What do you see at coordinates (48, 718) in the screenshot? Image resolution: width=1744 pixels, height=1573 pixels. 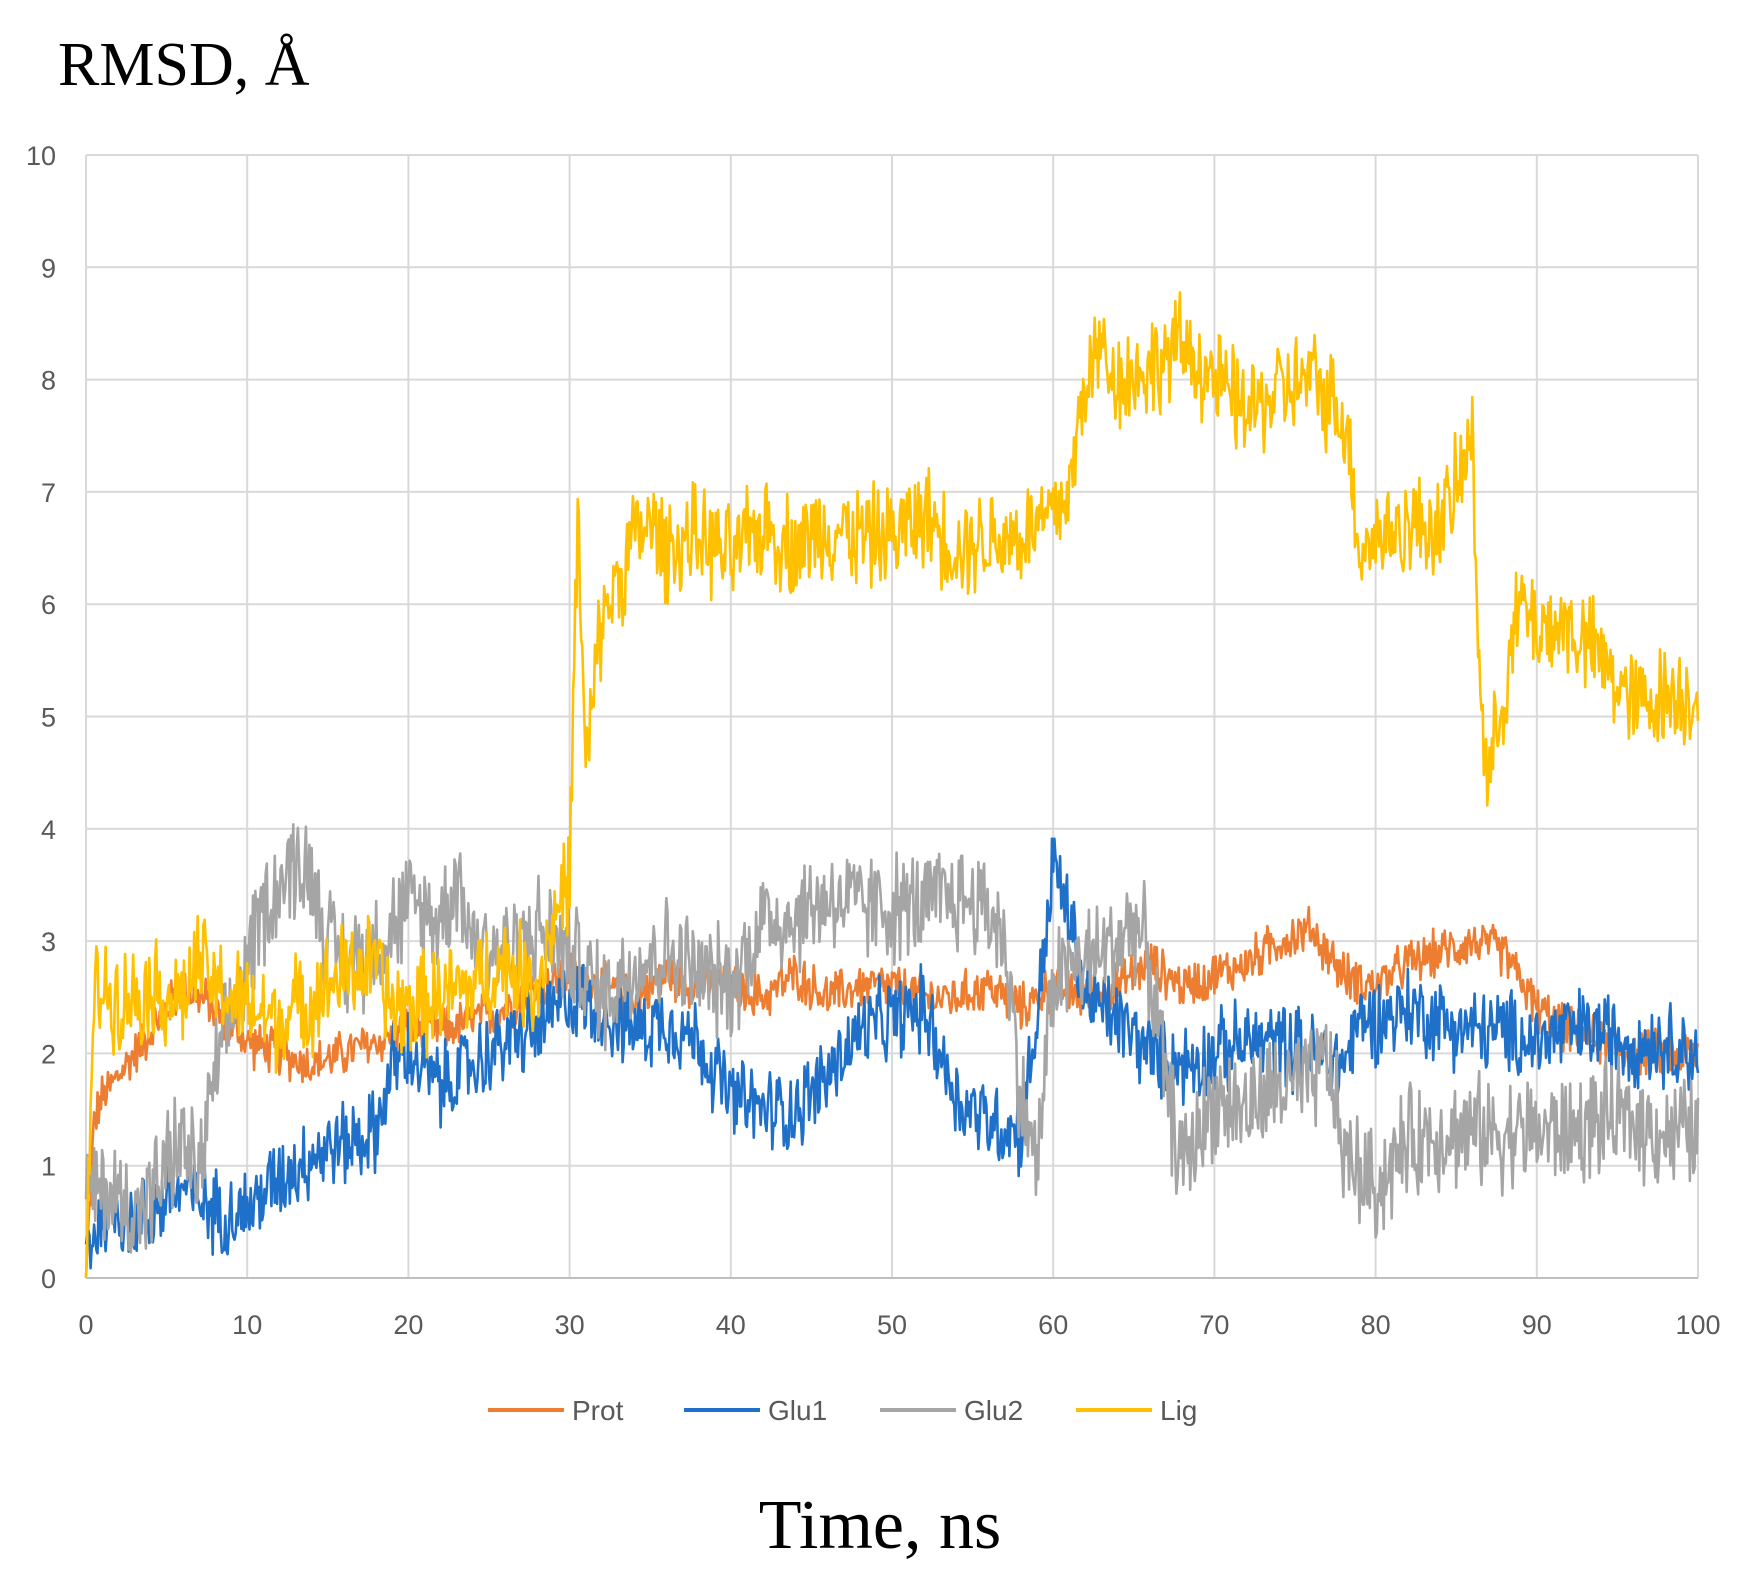 I see `y-tick-label: 5` at bounding box center [48, 718].